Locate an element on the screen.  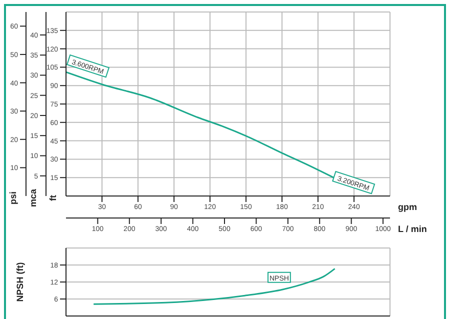
y-axis-title: ft is located at coordinates (53, 198).